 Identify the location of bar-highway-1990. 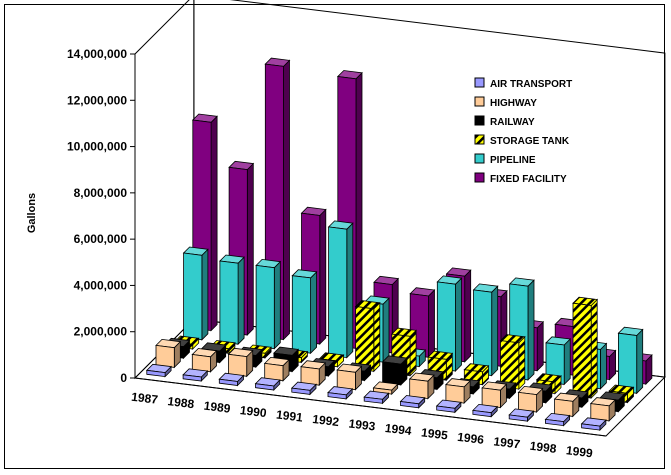
(276, 369).